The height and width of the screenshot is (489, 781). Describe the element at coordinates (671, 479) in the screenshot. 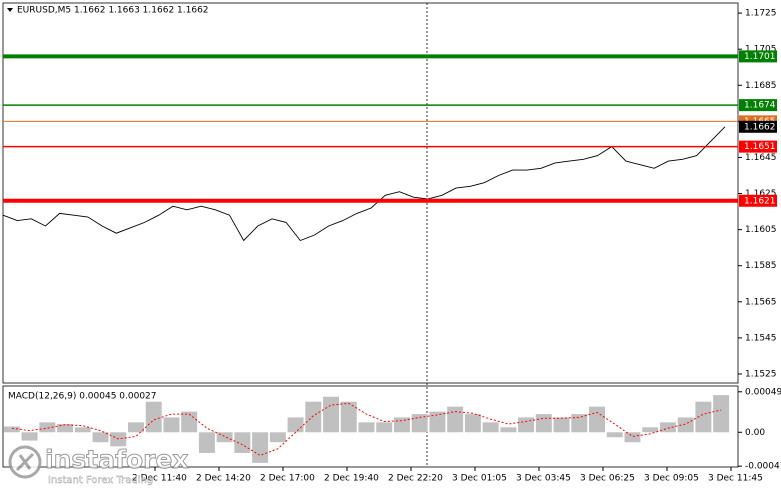

I see `x-tick-label: 3 Dec 09:05` at that location.